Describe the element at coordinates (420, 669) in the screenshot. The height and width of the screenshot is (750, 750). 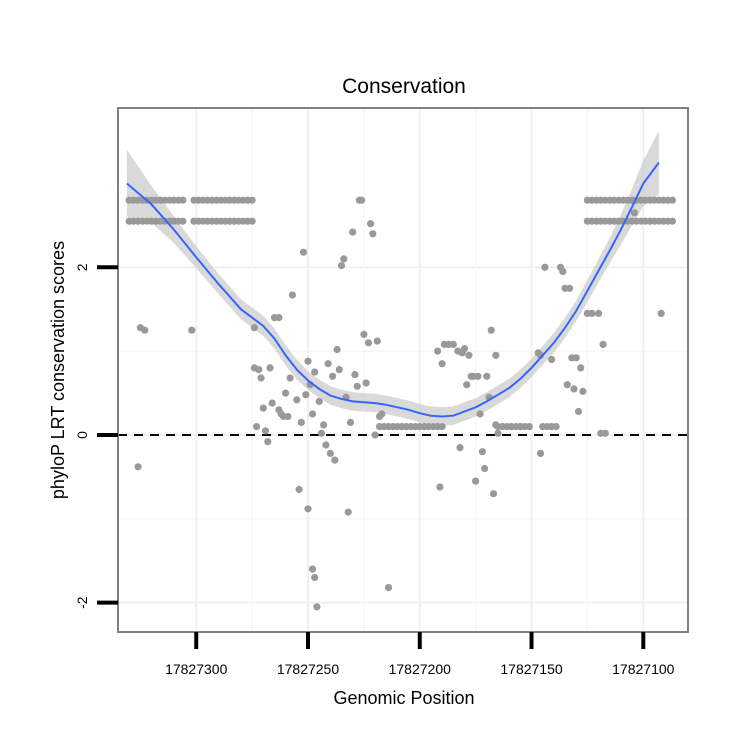
I see `x-tick-label: 17827200` at that location.